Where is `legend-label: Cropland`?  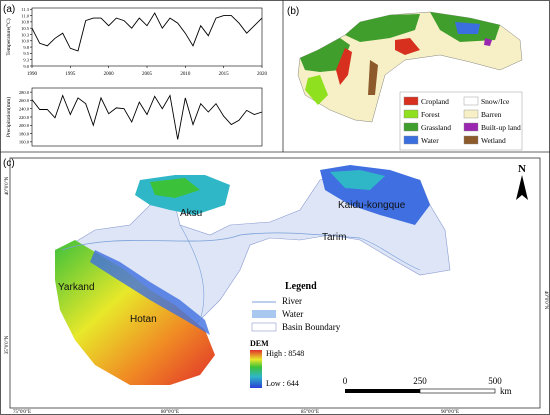
legend-label: Cropland is located at coordinates (435, 101).